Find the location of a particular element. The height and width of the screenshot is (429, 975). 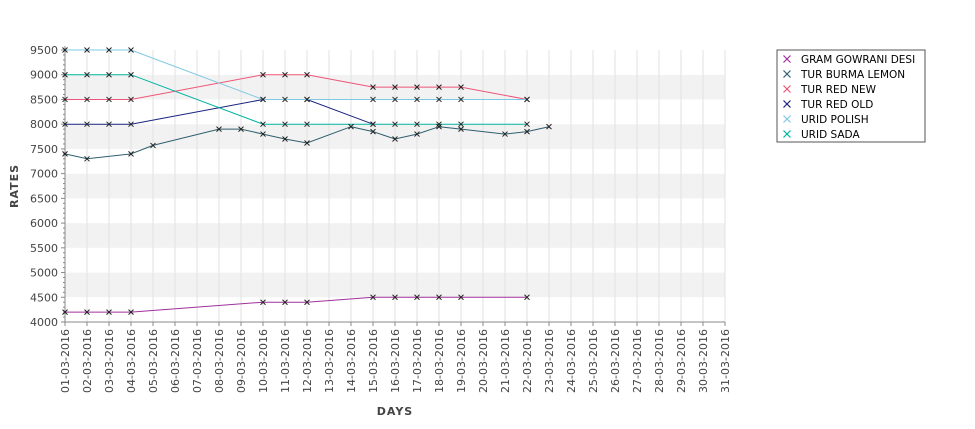

x-tick-label: 04-03-2016 is located at coordinates (131, 361).